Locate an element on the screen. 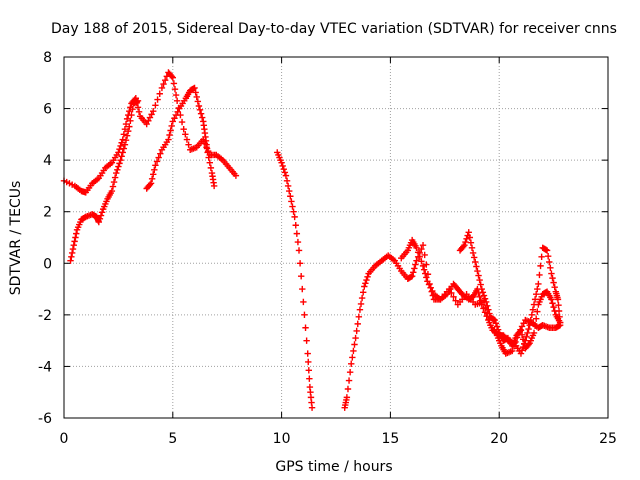 The height and width of the screenshot is (480, 640). x-tick-label: 25 is located at coordinates (608, 439).